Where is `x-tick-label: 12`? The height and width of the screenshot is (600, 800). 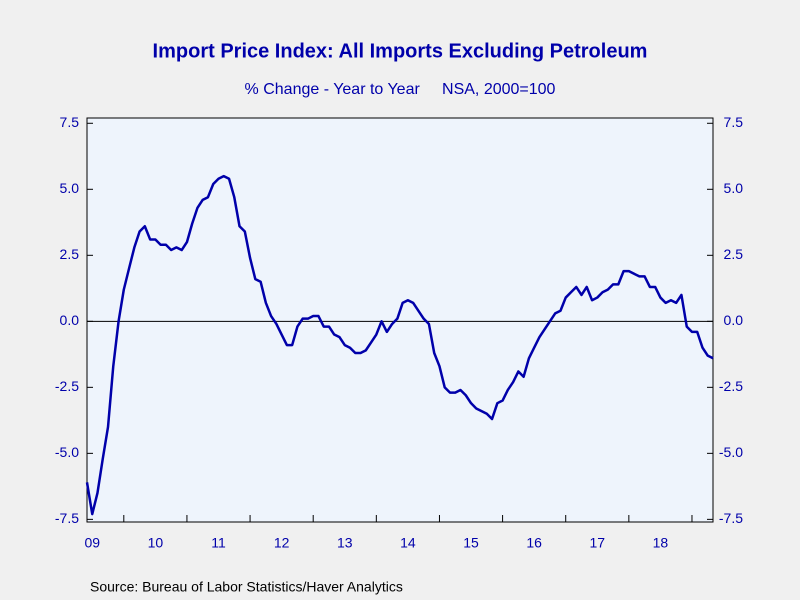
x-tick-label: 12 is located at coordinates (282, 543).